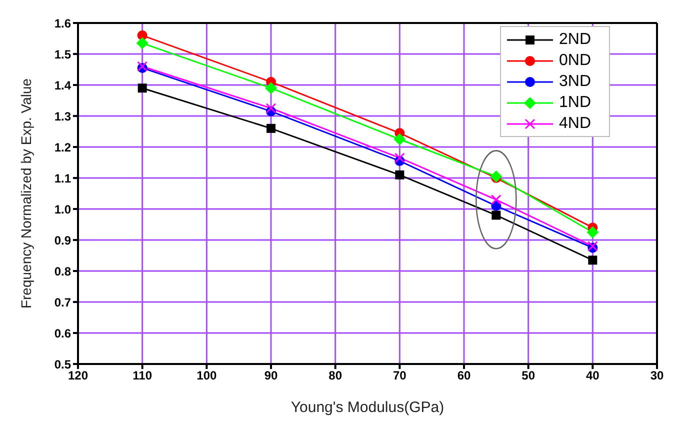 This screenshot has height=432, width=678. I want to click on legend-label: 3ND, so click(575, 81).